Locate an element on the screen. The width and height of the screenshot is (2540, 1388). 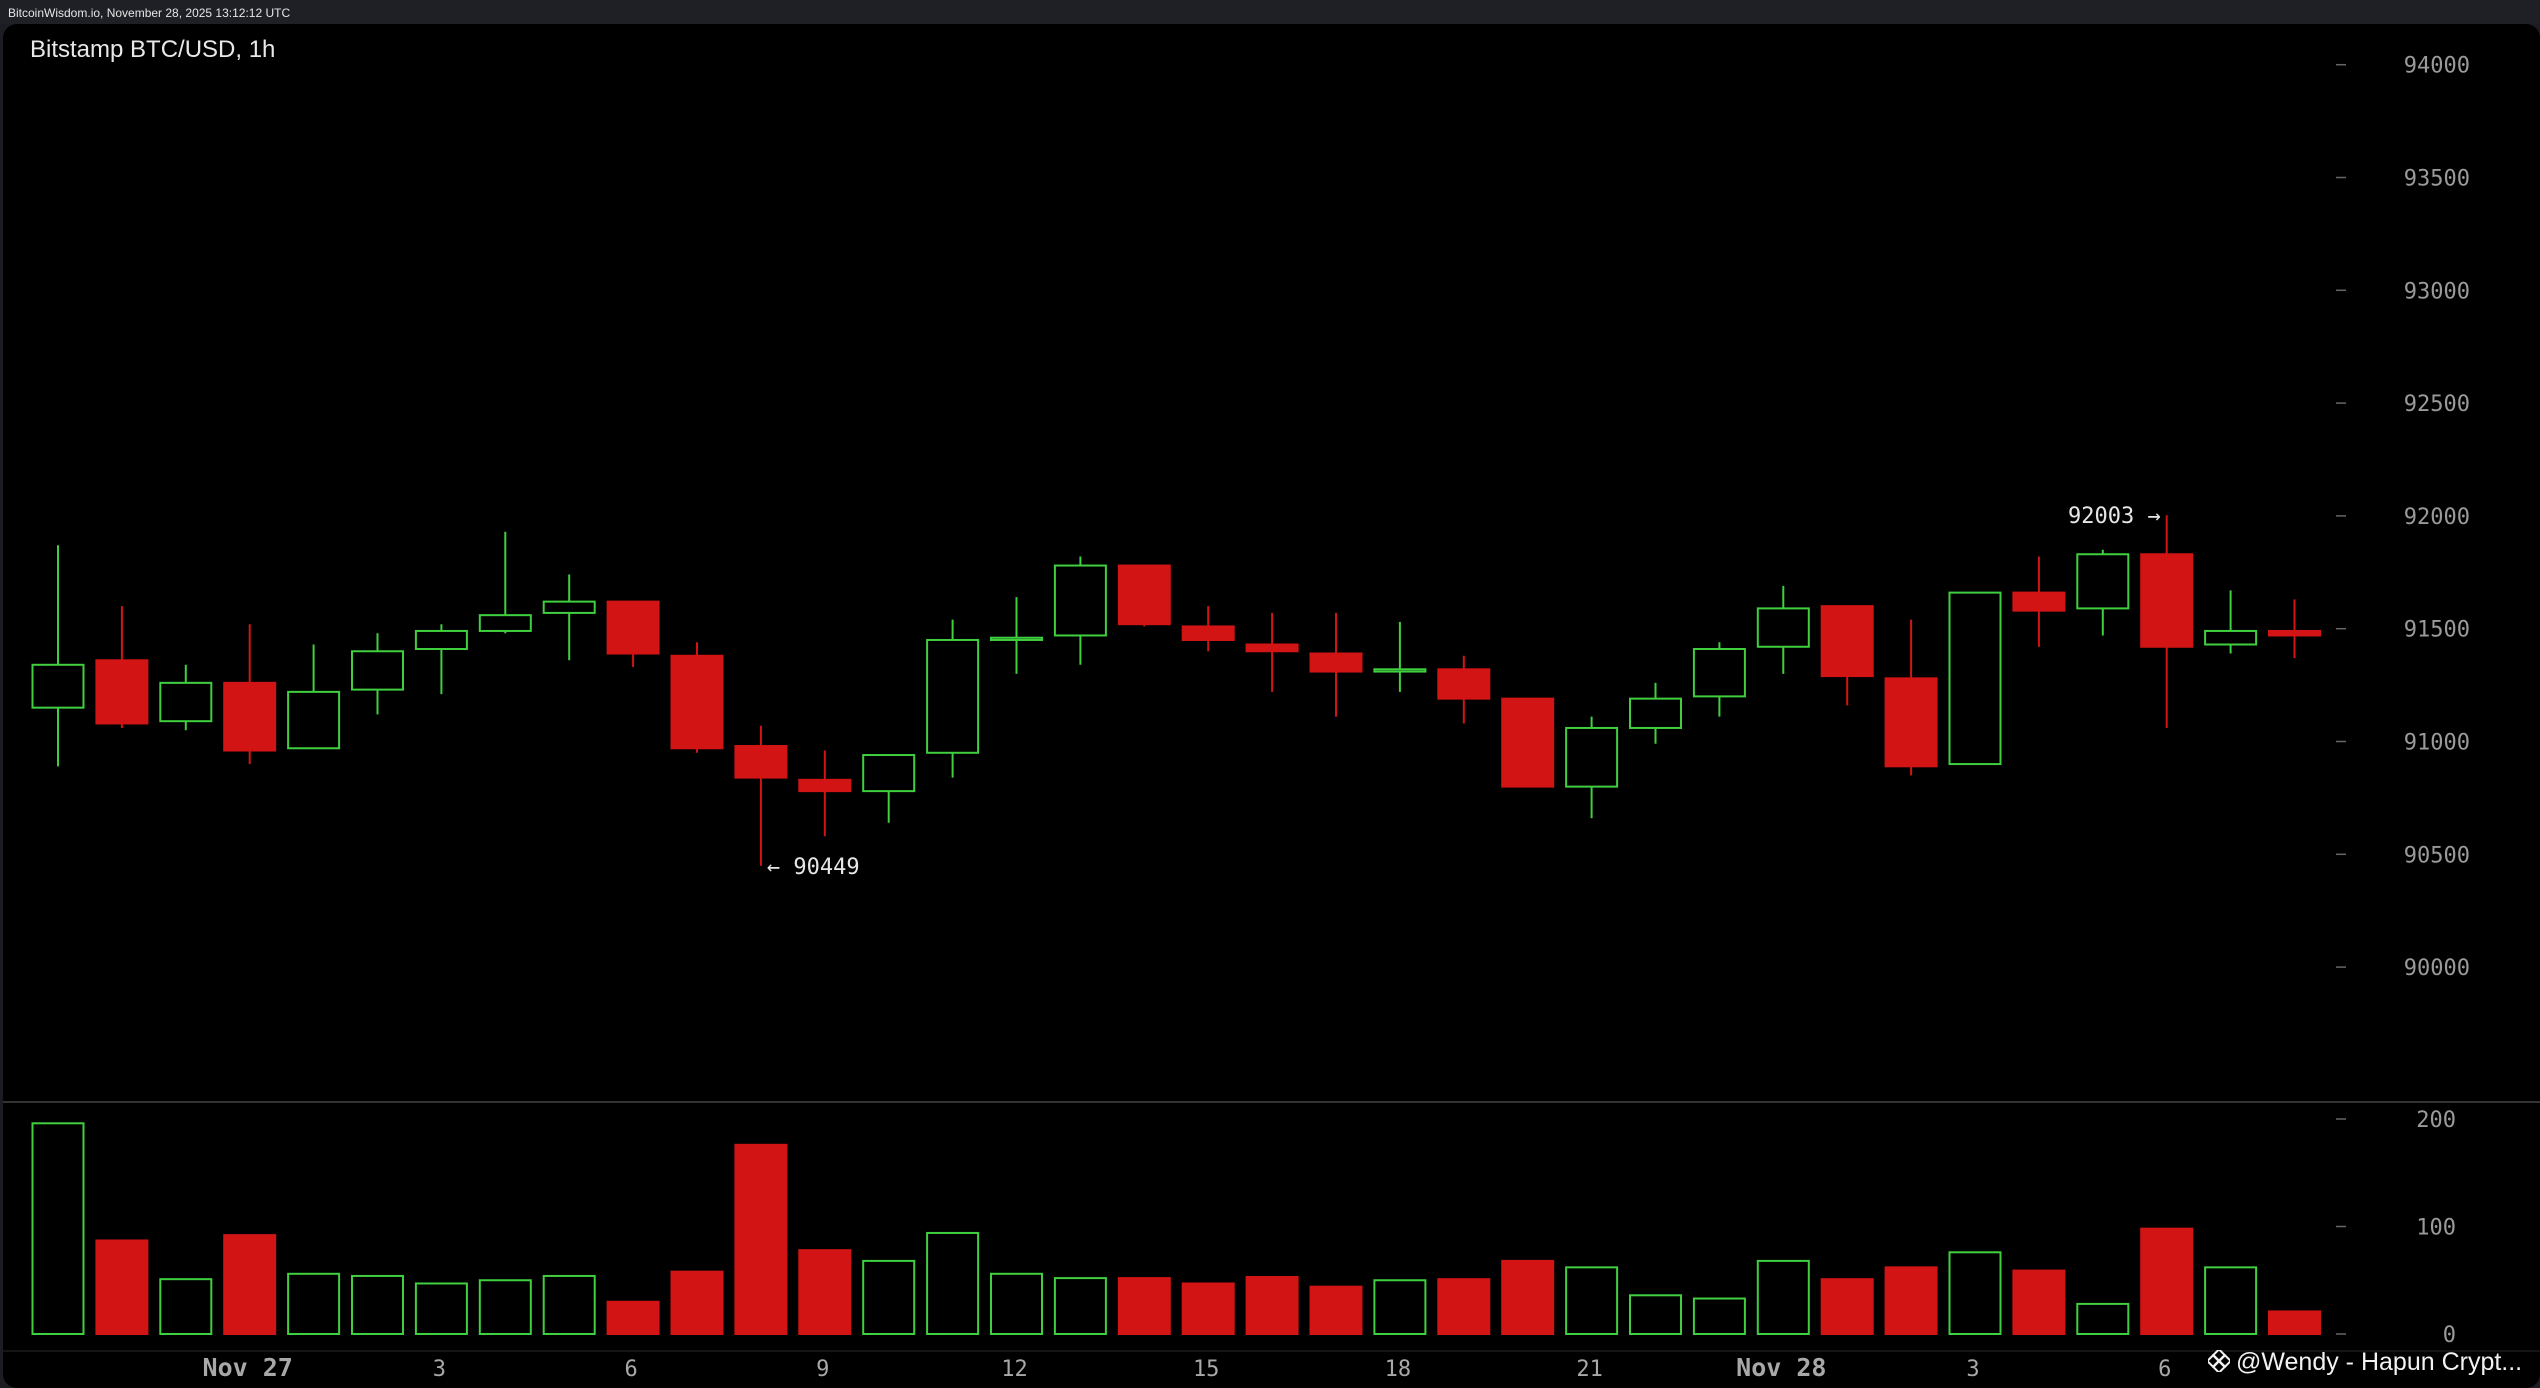
price-tick-label: 90000 is located at coordinates (2437, 968).